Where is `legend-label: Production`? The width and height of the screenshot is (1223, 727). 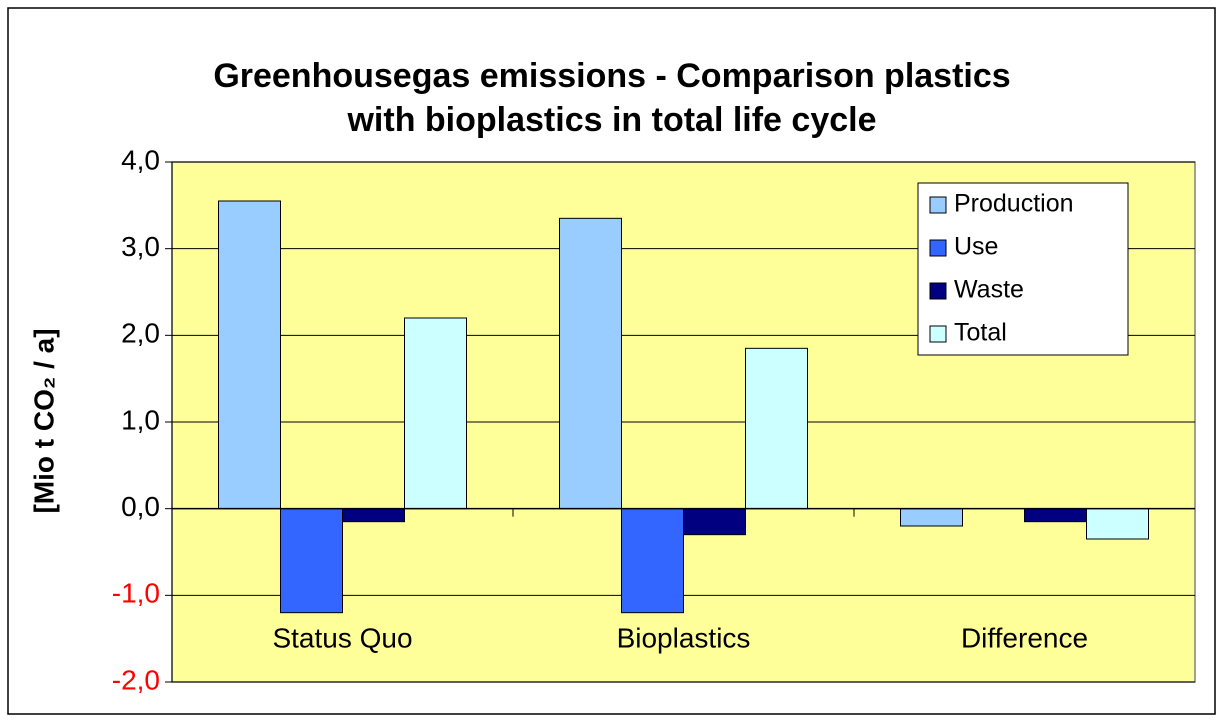
legend-label: Production is located at coordinates (1014, 204).